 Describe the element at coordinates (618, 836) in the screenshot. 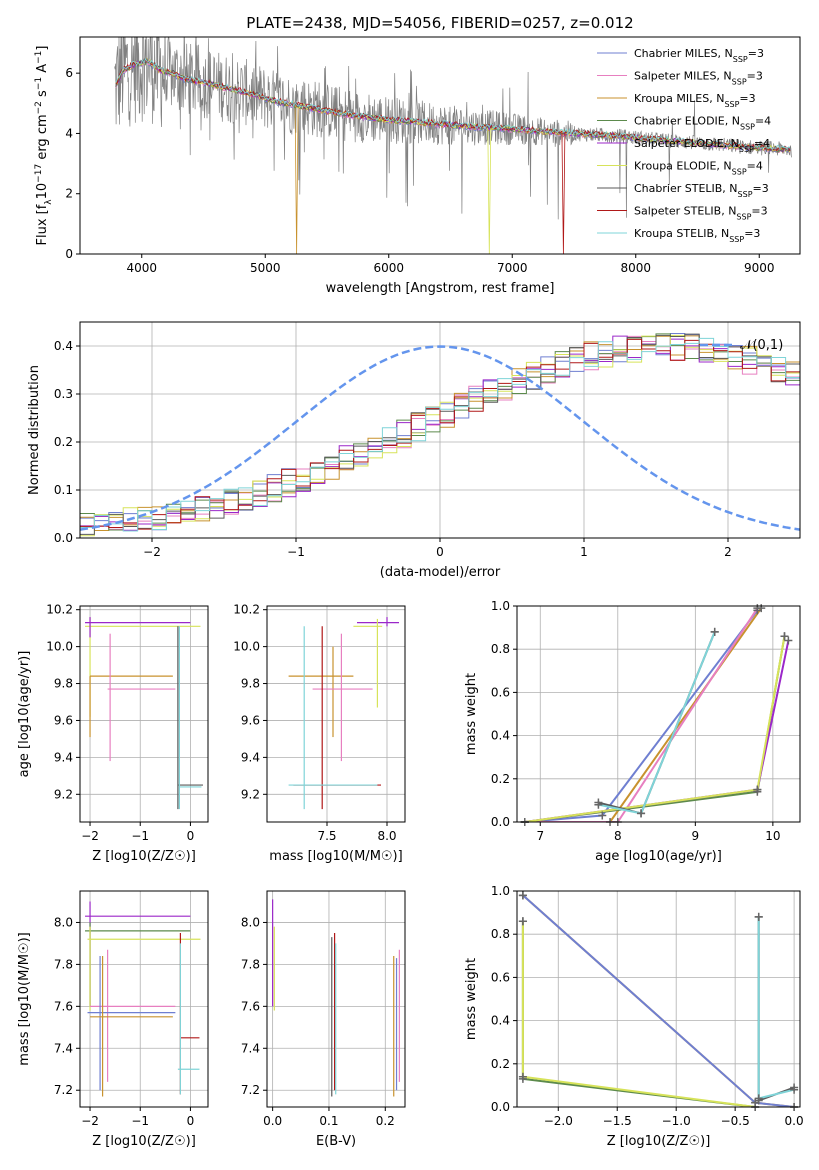

I see `x-tick-label: 8` at that location.